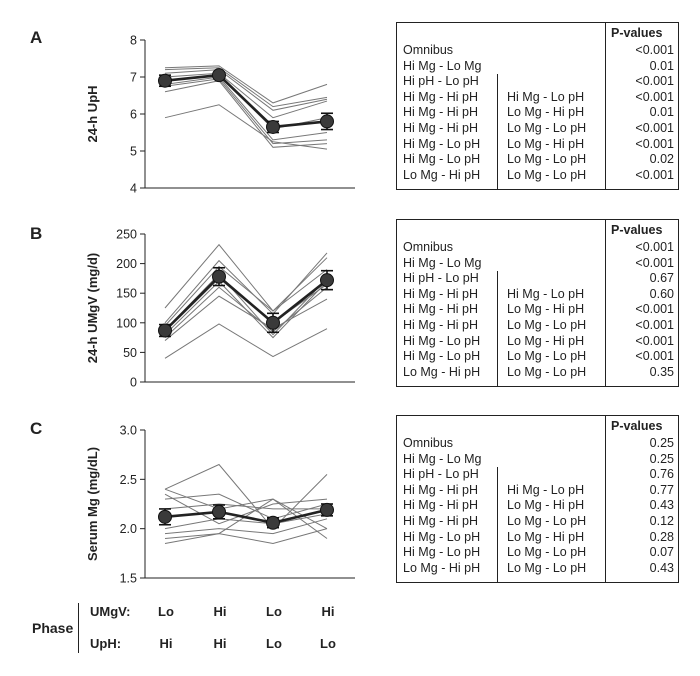  What do you see at coordinates (538, 175) in the screenshot?
I see `pvalue-row: Lo Mg - Hi pH Lo Mg - Lo pH <0.001` at bounding box center [538, 175].